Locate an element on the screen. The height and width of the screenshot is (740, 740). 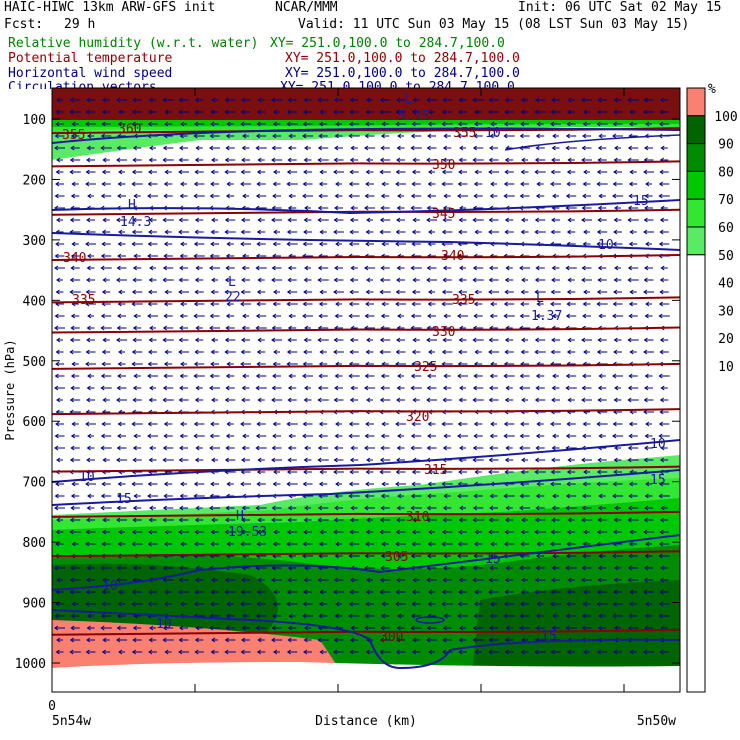
theta-label-355: 355 is located at coordinates (464, 133).